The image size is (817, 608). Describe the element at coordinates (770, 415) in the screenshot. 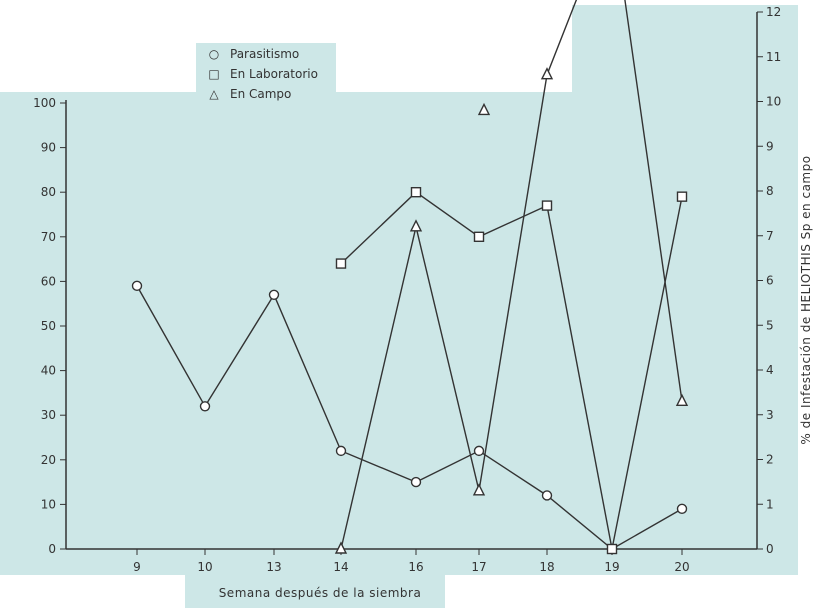

I see `right-tick-label: 3` at that location.